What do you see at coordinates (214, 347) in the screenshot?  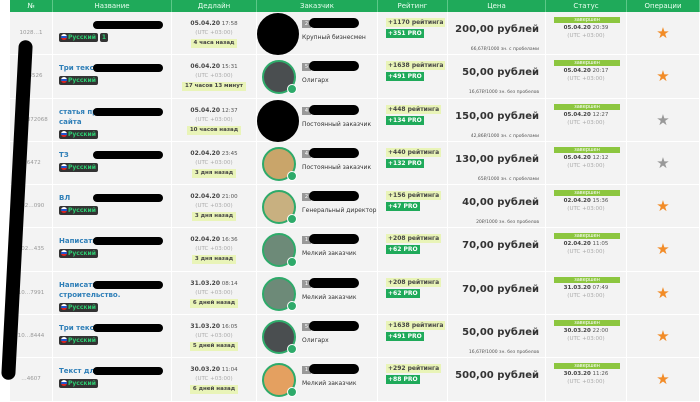 I see `relative-time: 5 дней назад` at bounding box center [214, 347].